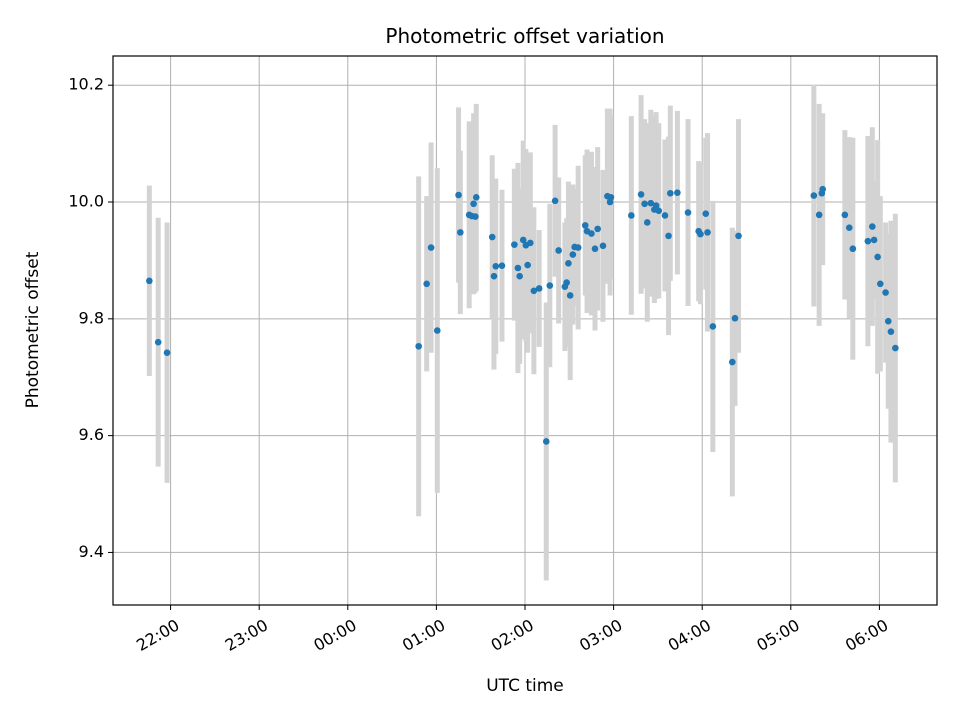  I want to click on chart-title: Photometric offset variation, so click(524, 36).